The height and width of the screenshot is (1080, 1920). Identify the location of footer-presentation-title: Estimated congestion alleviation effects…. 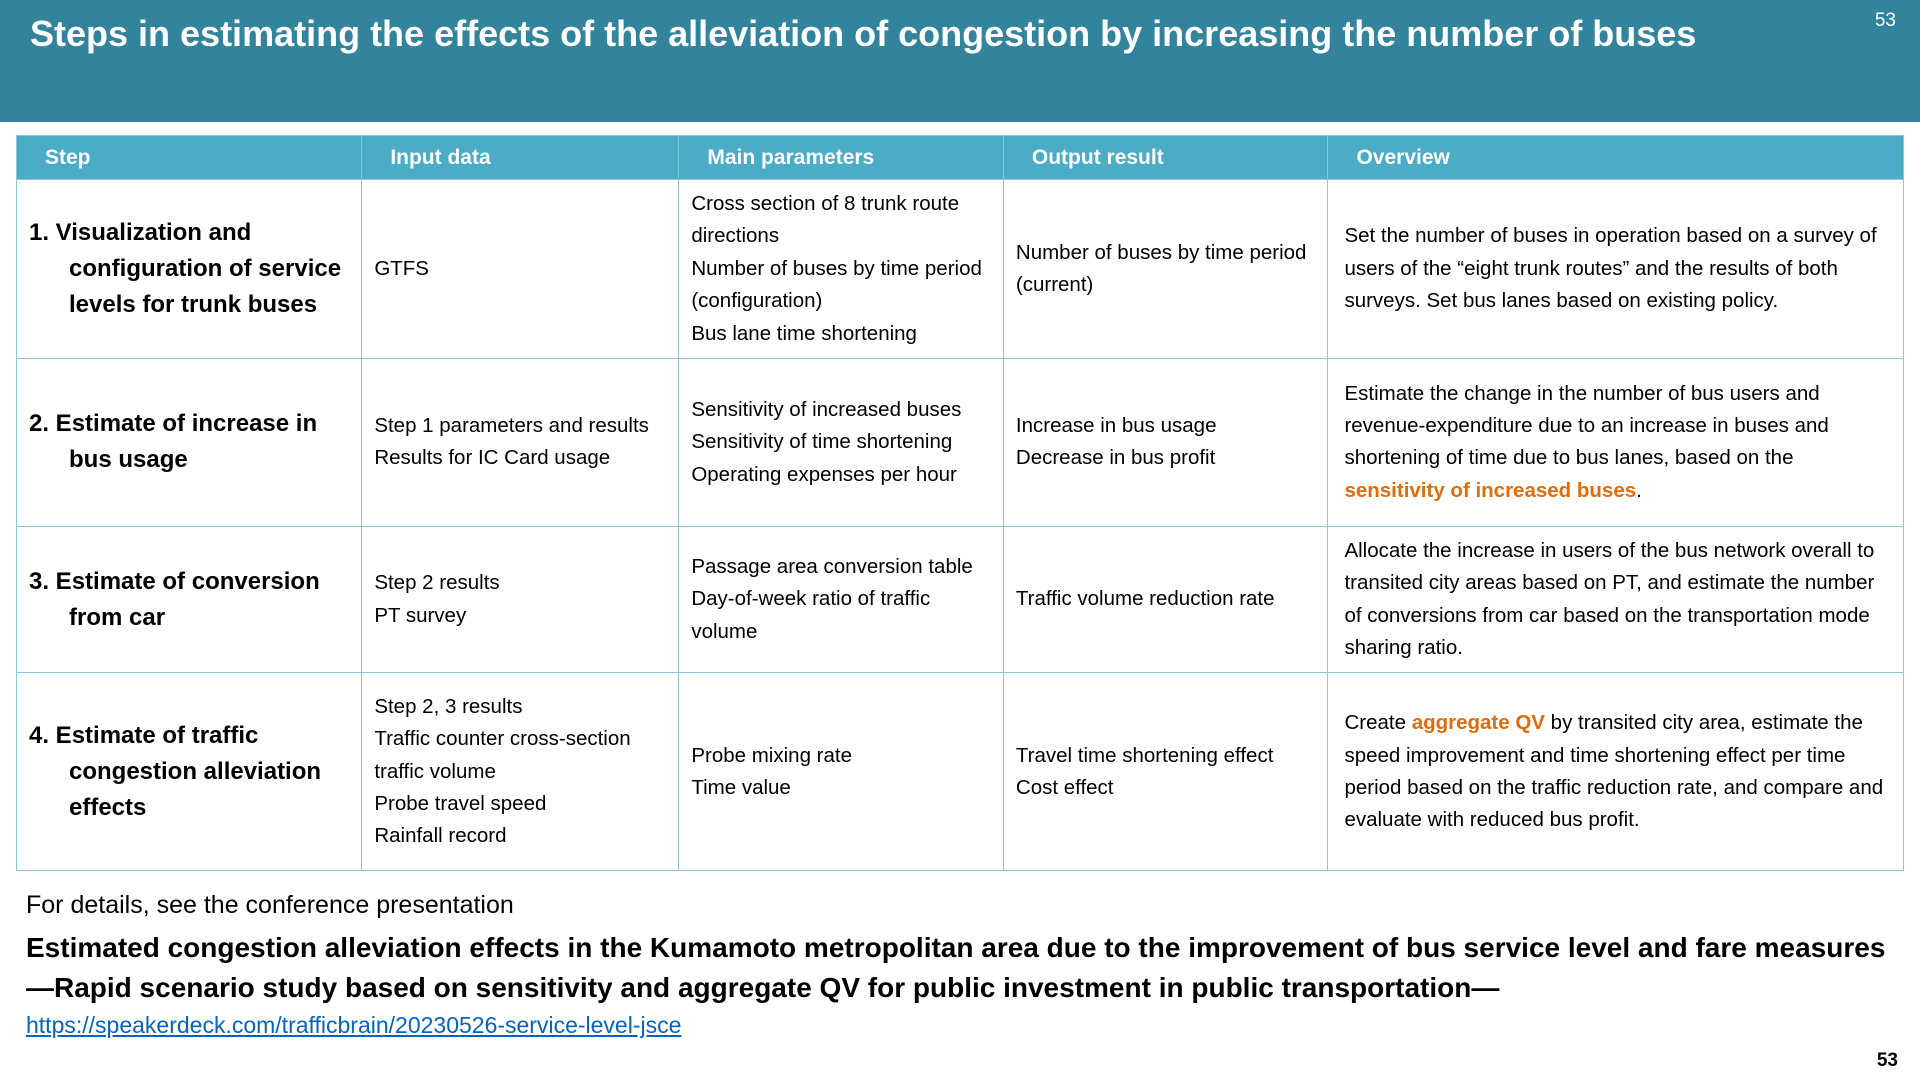
(956, 948).